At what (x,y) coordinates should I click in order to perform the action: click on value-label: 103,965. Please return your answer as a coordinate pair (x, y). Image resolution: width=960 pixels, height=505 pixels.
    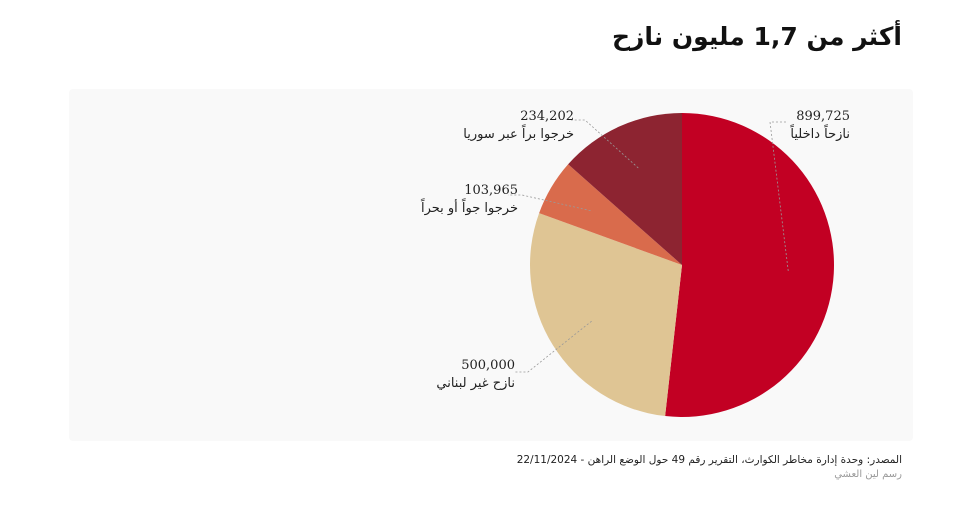
    Looking at the image, I should click on (491, 190).